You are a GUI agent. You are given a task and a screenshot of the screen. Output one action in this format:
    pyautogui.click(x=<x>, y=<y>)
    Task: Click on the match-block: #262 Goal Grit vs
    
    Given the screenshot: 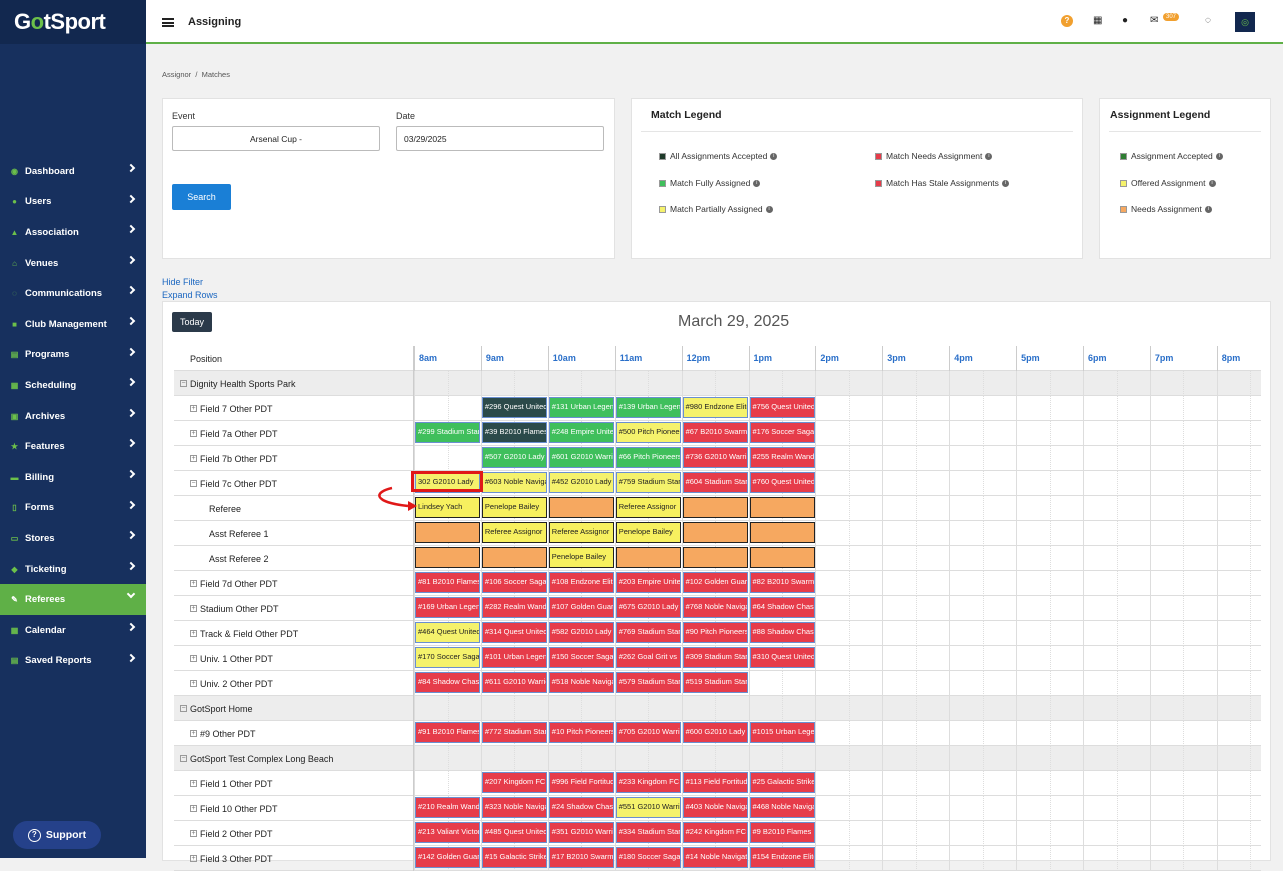 What is the action you would take?
    pyautogui.click(x=648, y=657)
    